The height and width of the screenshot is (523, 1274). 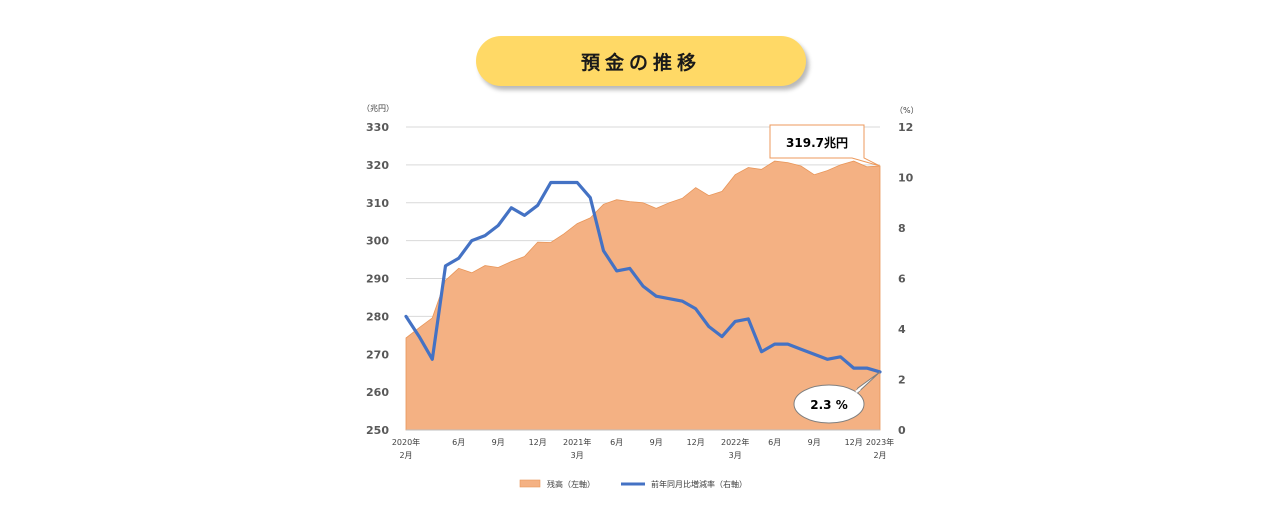 What do you see at coordinates (817, 142) in the screenshot?
I see `callout-balance-text: 319.7兆円` at bounding box center [817, 142].